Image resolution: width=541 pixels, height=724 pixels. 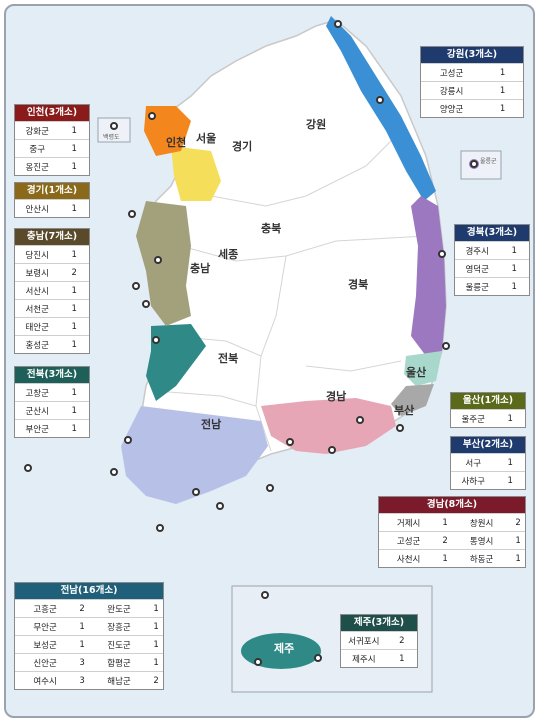 What do you see at coordinates (37, 308) in the screenshot?
I see `cell: 서천군` at bounding box center [37, 308].